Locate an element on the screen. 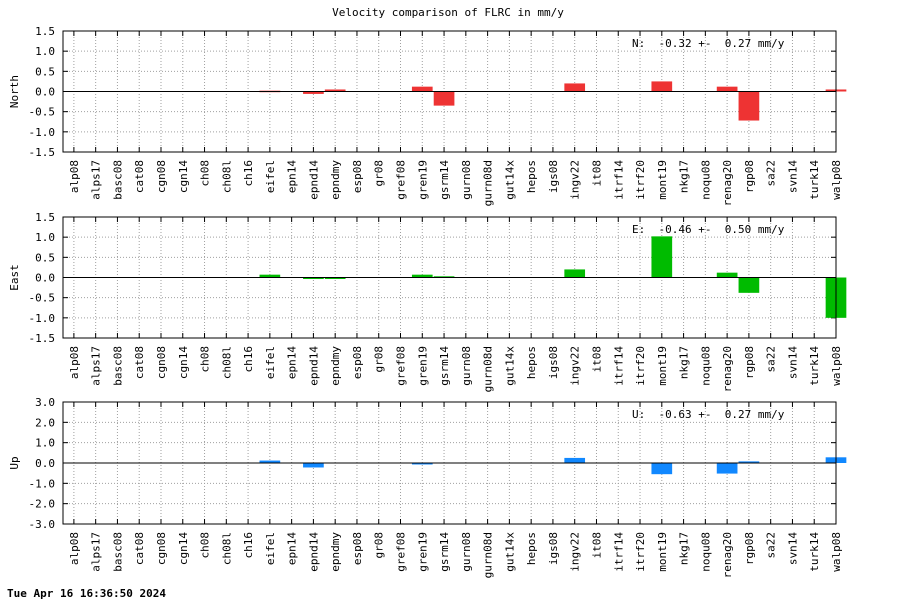  xtick-label-svn14: svn14 is located at coordinates (792, 548).